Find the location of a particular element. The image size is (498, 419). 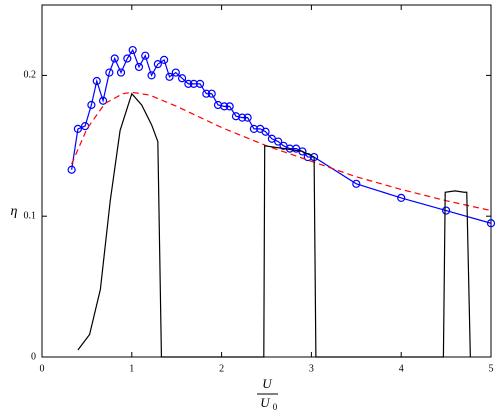

y-tick-label: 0 is located at coordinates (33, 356).